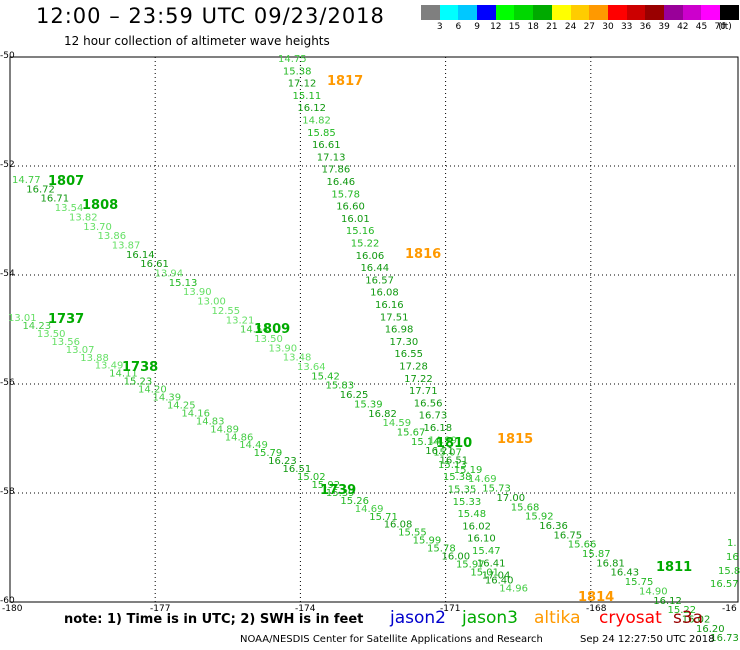 The height and width of the screenshot is (650, 740). What do you see at coordinates (399, 330) in the screenshot?
I see `altika-track-value: 16.98` at bounding box center [399, 330].